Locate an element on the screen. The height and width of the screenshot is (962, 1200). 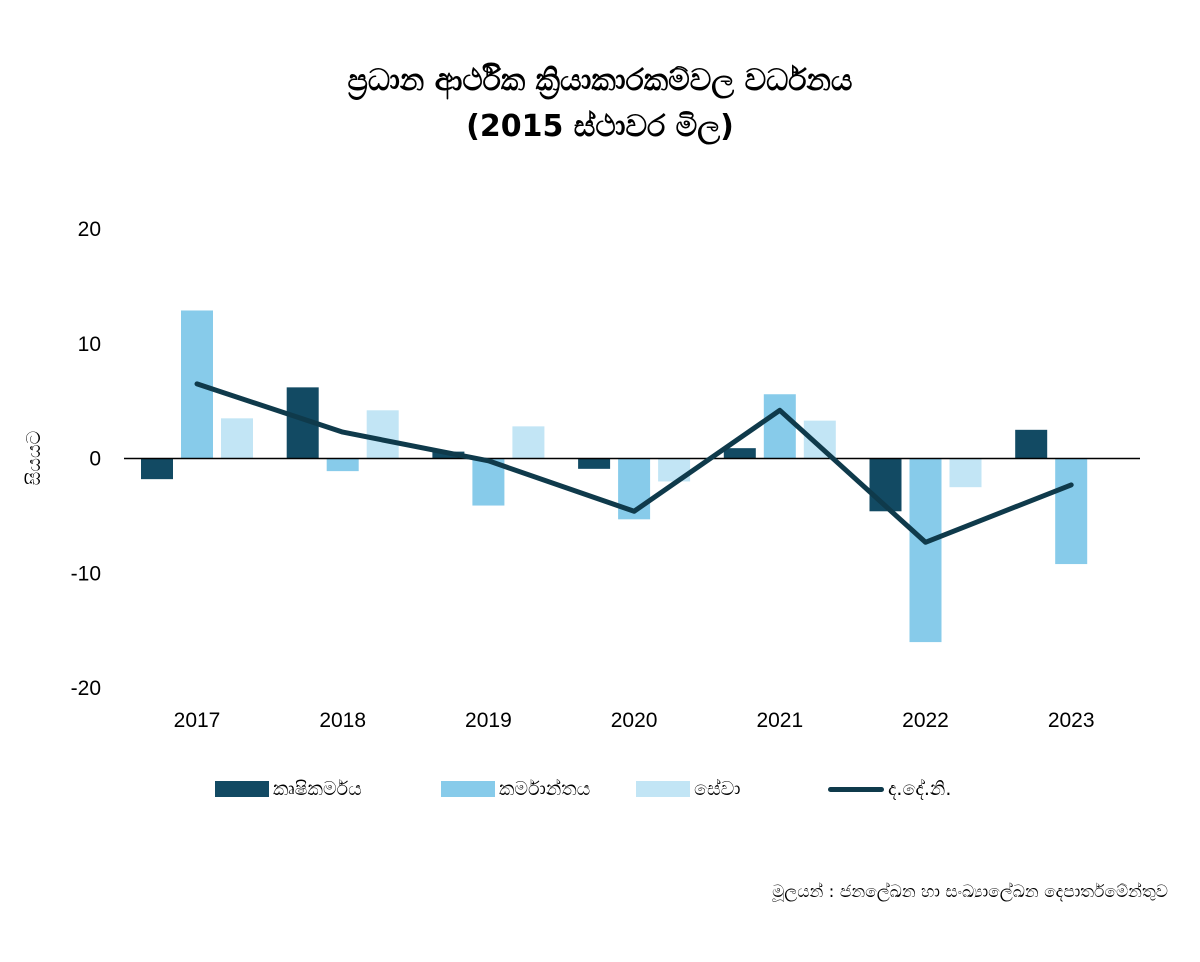
bar-services-2019 is located at coordinates (528, 442).